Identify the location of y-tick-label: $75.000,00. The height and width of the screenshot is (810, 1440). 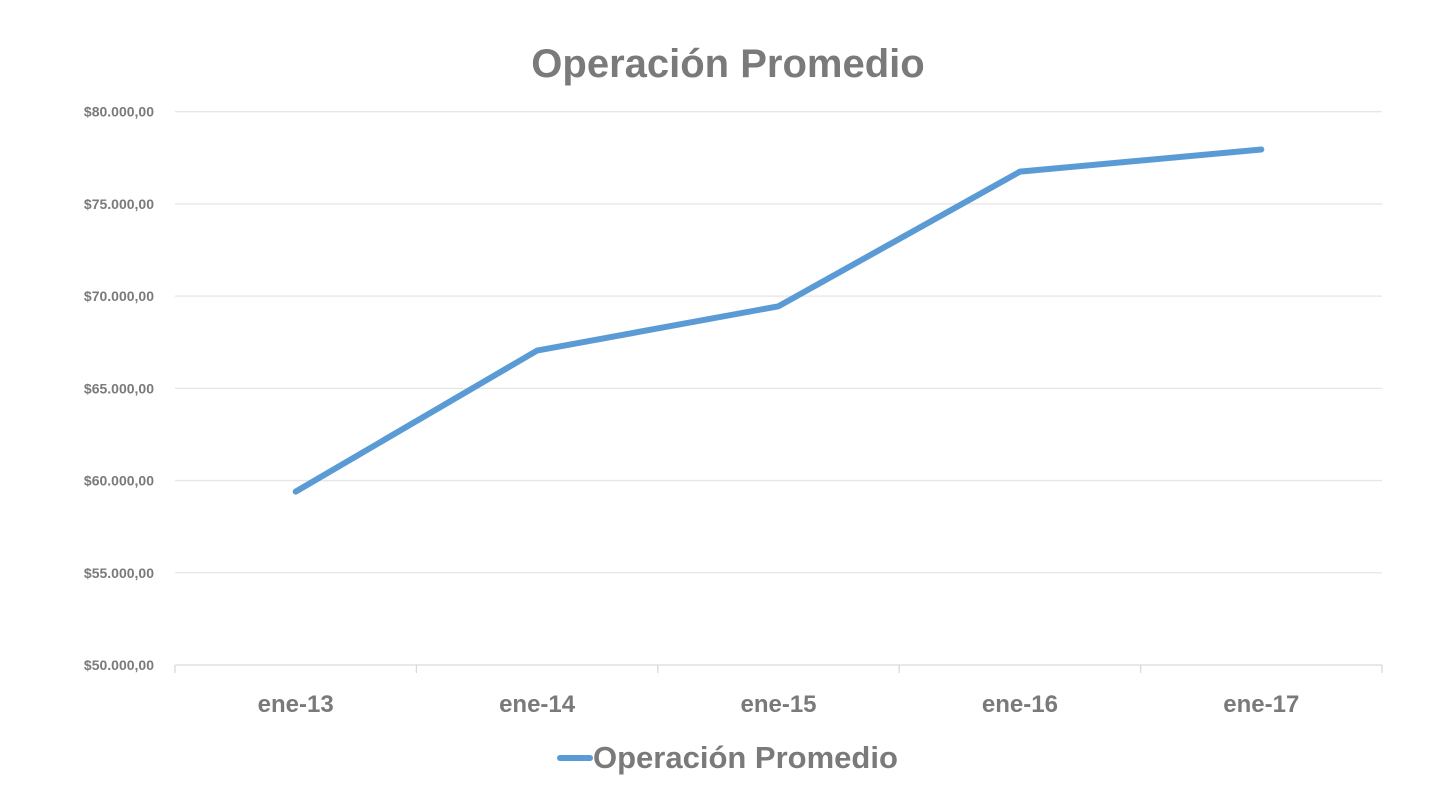
(119, 204).